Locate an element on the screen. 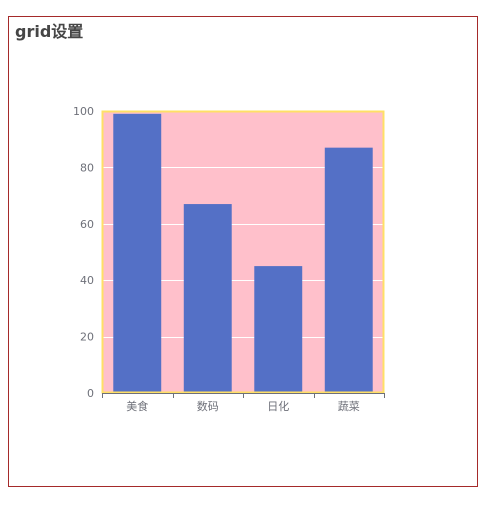  y-tick-label: 40 is located at coordinates (87, 280).